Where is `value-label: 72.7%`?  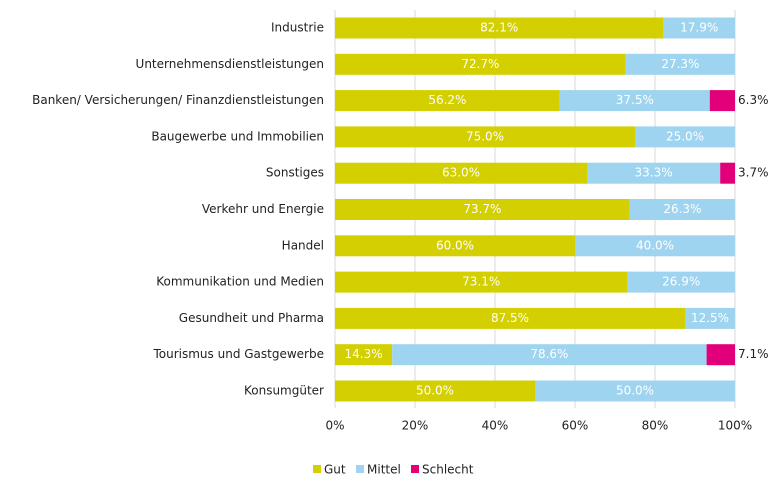 value-label: 72.7% is located at coordinates (480, 64).